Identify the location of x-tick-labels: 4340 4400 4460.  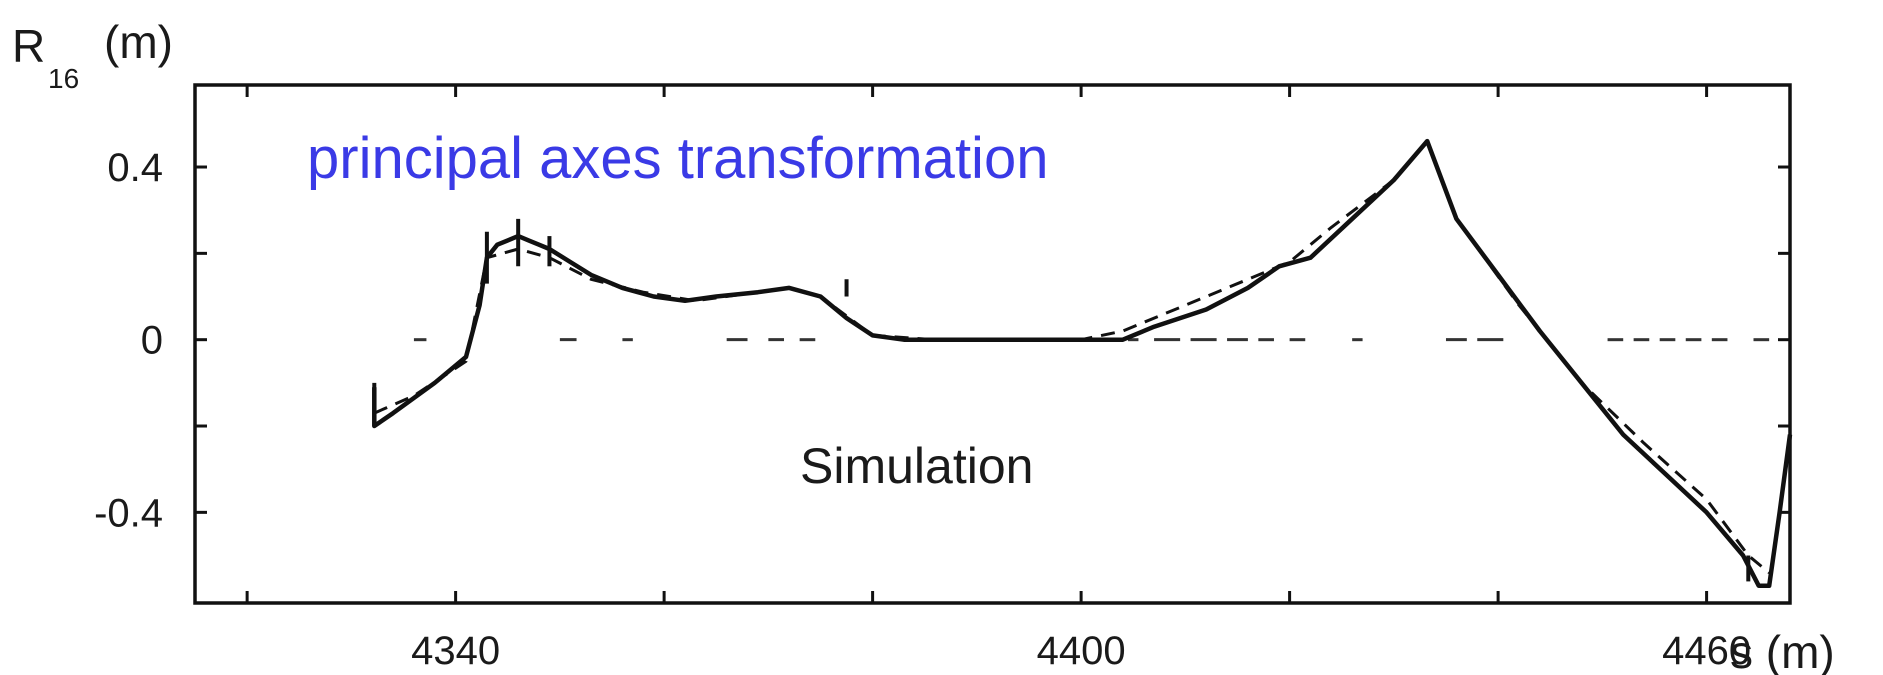
(1081, 651).